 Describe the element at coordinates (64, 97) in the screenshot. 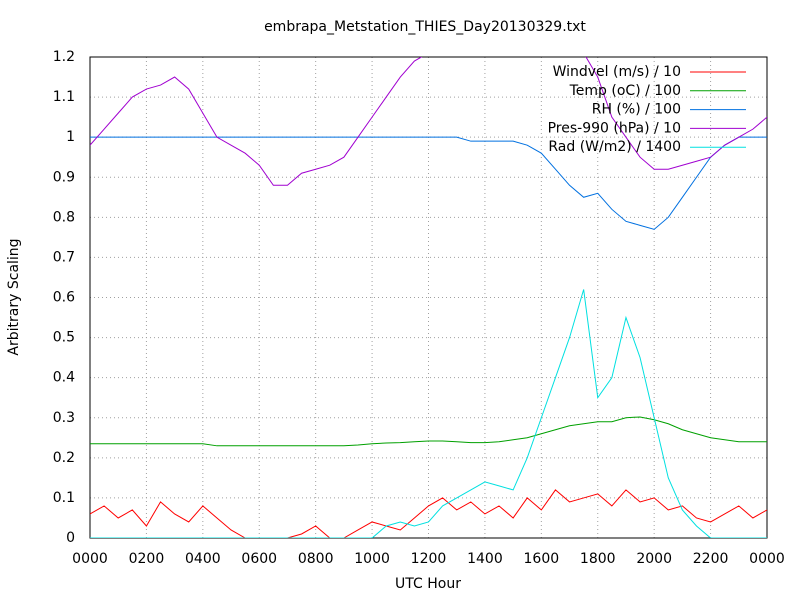

I see `y-tick-label: 1.1` at that location.